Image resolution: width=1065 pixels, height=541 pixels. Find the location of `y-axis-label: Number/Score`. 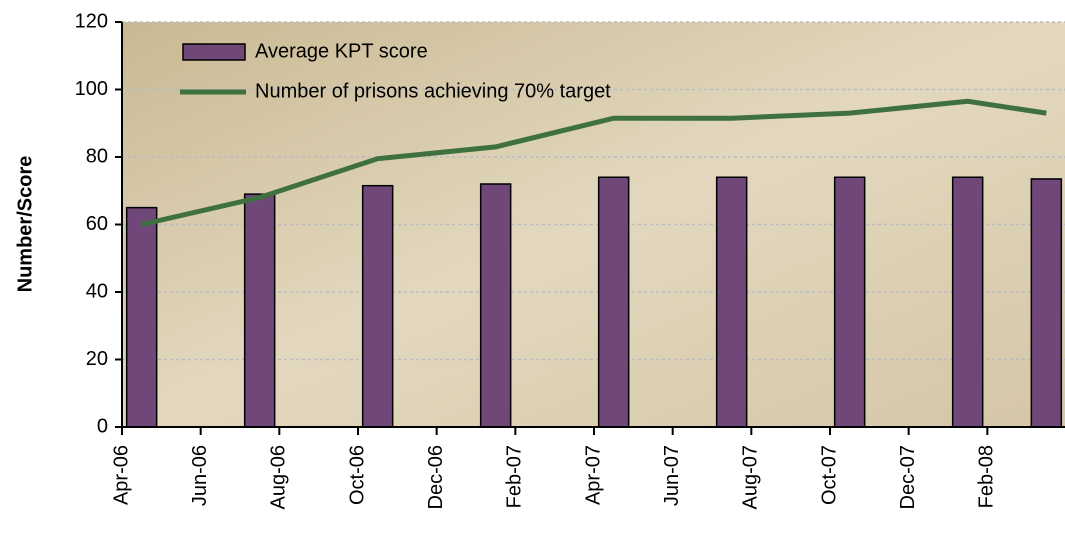

y-axis-label: Number/Score is located at coordinates (25, 224).